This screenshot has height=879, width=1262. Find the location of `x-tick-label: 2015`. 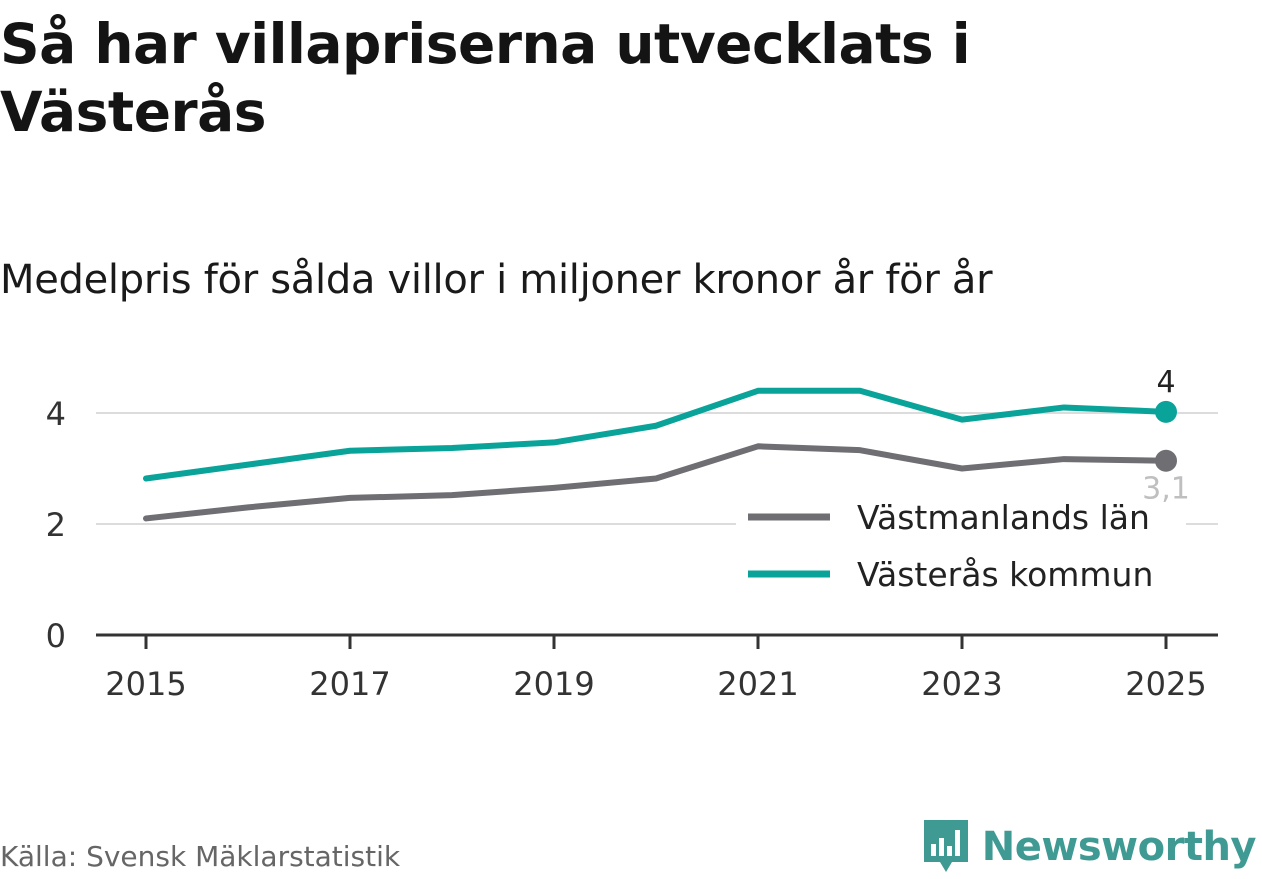

x-tick-label: 2015 is located at coordinates (145, 684).